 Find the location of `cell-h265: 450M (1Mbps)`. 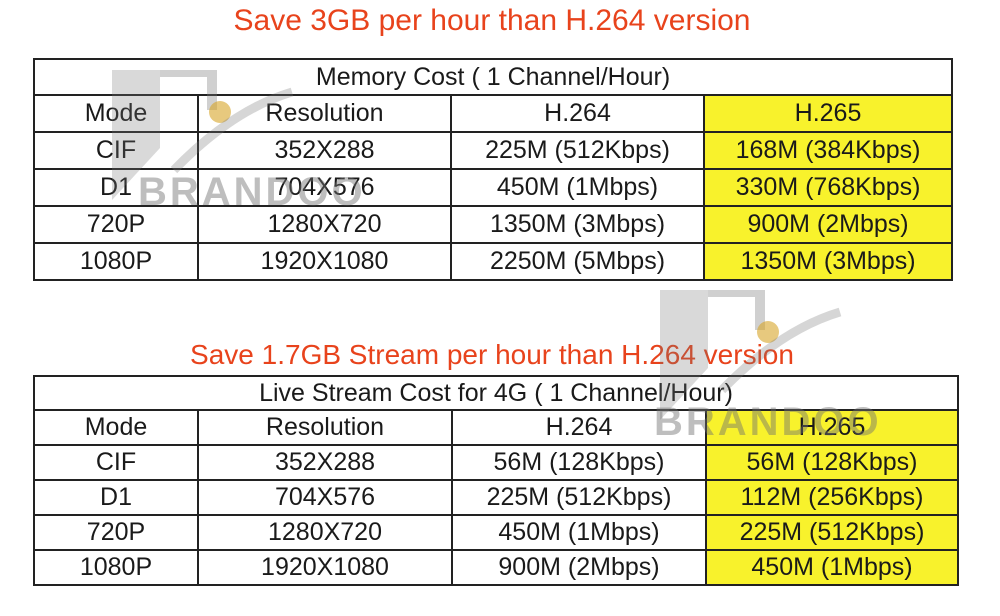

cell-h265: 450M (1Mbps) is located at coordinates (832, 567).